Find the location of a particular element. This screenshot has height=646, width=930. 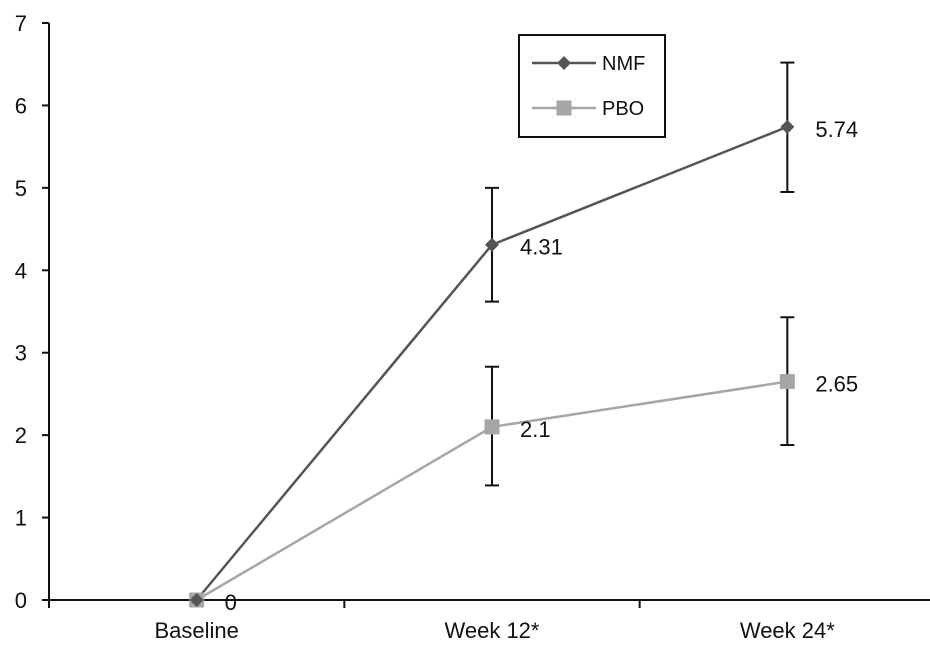

legend-label-pbo: PBO is located at coordinates (623, 109).